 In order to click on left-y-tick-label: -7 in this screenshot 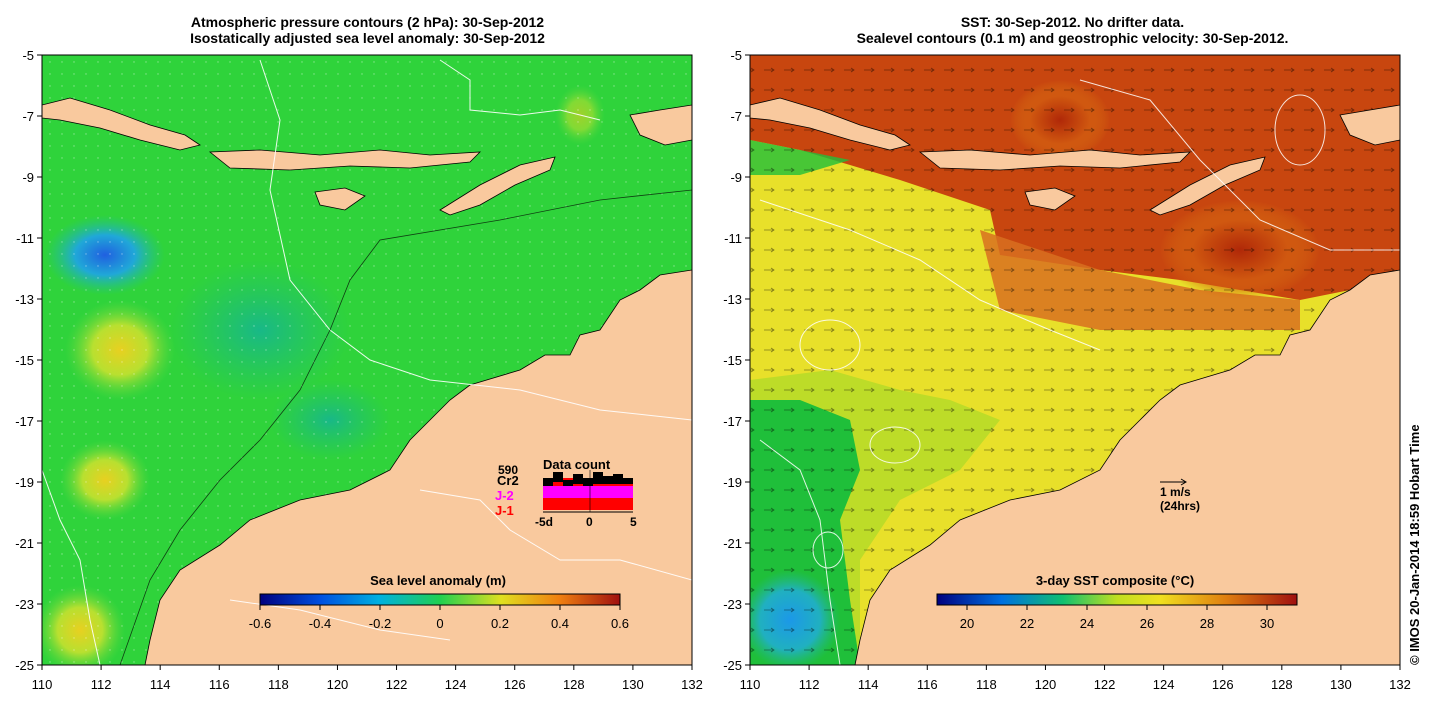, I will do `click(28, 116)`.